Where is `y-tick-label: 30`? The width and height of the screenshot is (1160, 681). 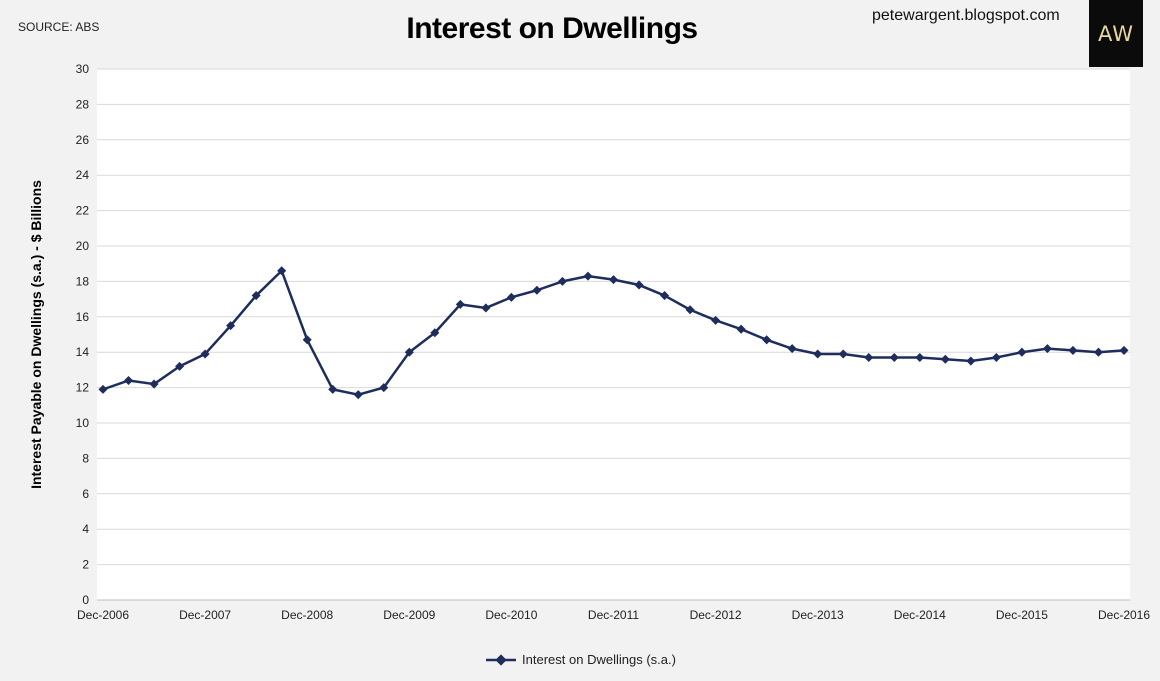 y-tick-label: 30 is located at coordinates (83, 69).